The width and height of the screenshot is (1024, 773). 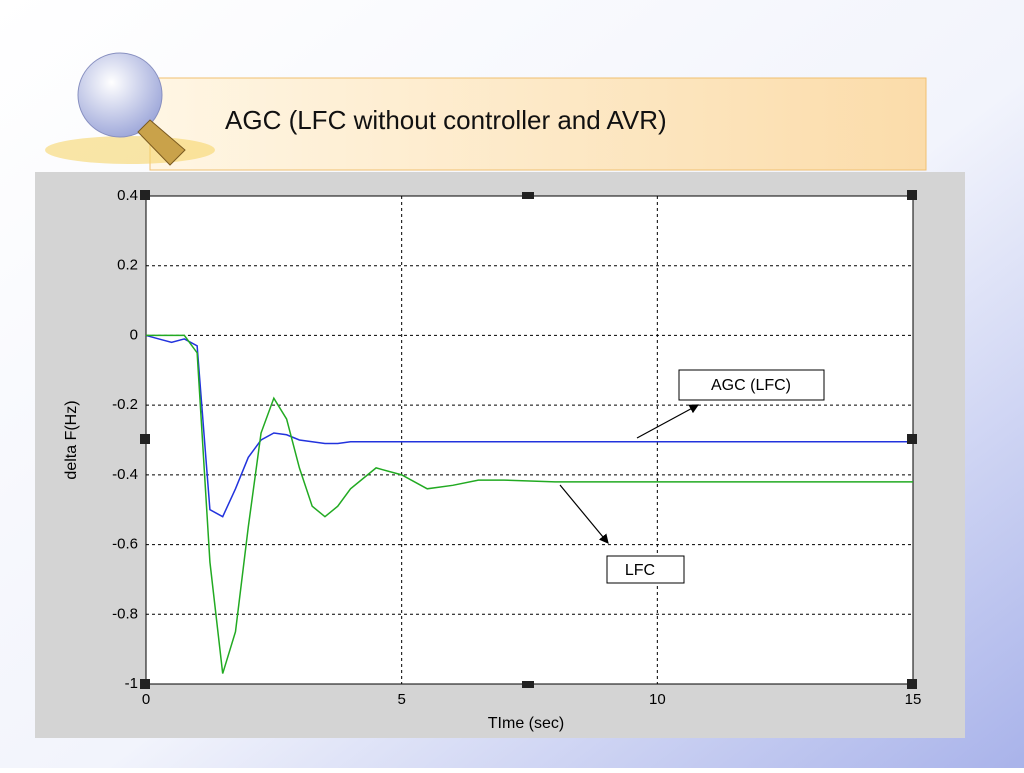 What do you see at coordinates (125, 613) in the screenshot?
I see `y-tick-label: -0.8` at bounding box center [125, 613].